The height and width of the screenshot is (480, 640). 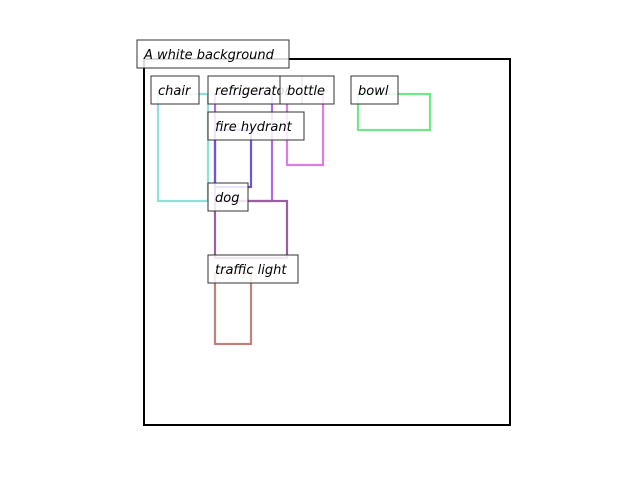 I want to click on label-traffic-light: traffic light, so click(x=253, y=269).